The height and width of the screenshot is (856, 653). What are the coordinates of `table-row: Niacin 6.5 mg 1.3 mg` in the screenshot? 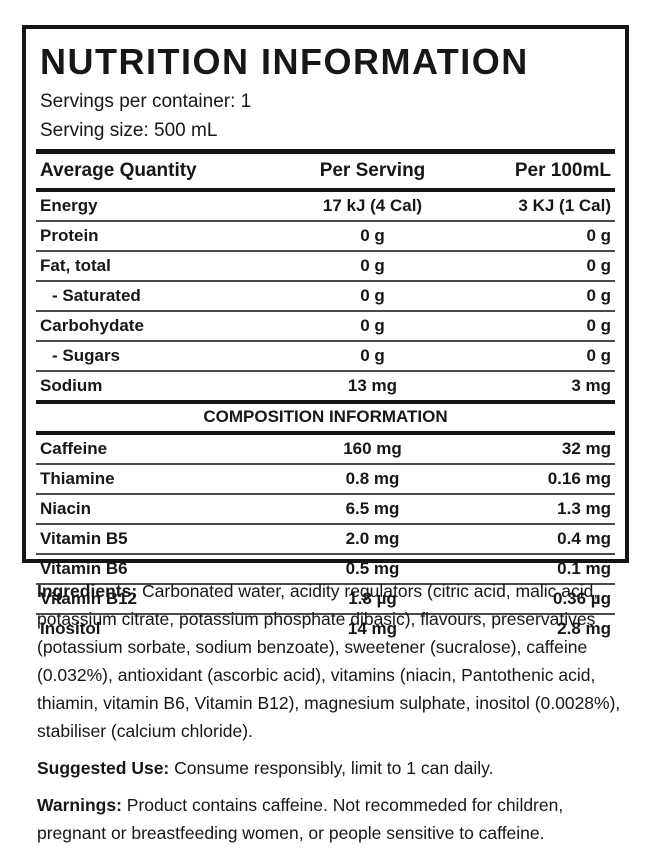 It's located at (325, 510).